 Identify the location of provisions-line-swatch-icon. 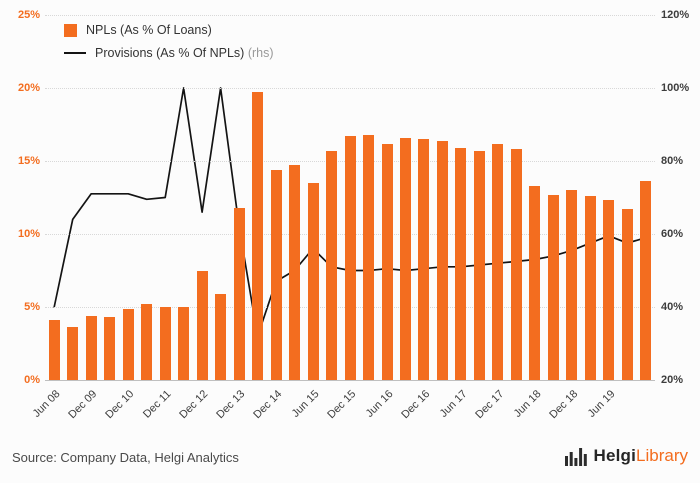
(75, 53).